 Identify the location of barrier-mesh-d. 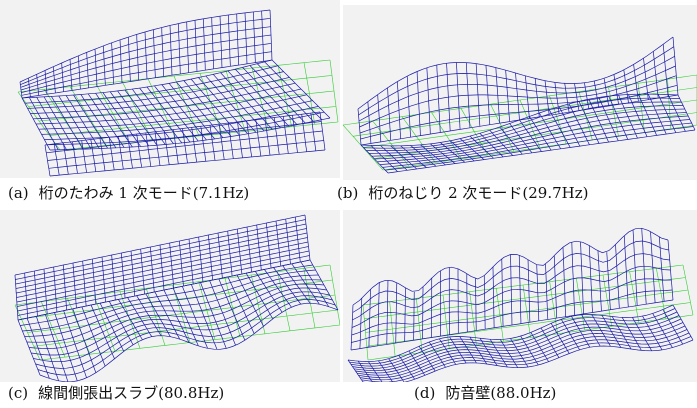
(512, 289).